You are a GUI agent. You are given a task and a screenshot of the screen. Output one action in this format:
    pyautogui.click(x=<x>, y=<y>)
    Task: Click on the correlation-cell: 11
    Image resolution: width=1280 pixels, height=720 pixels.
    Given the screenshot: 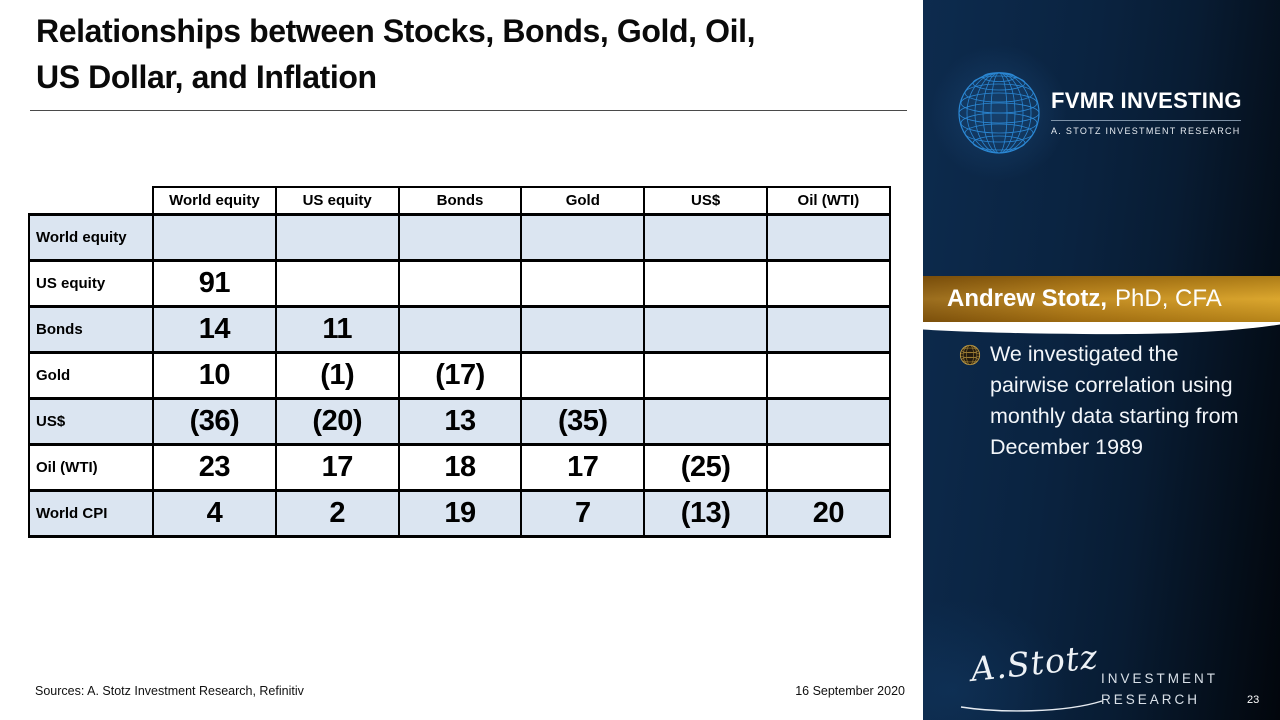 What is the action you would take?
    pyautogui.click(x=337, y=329)
    